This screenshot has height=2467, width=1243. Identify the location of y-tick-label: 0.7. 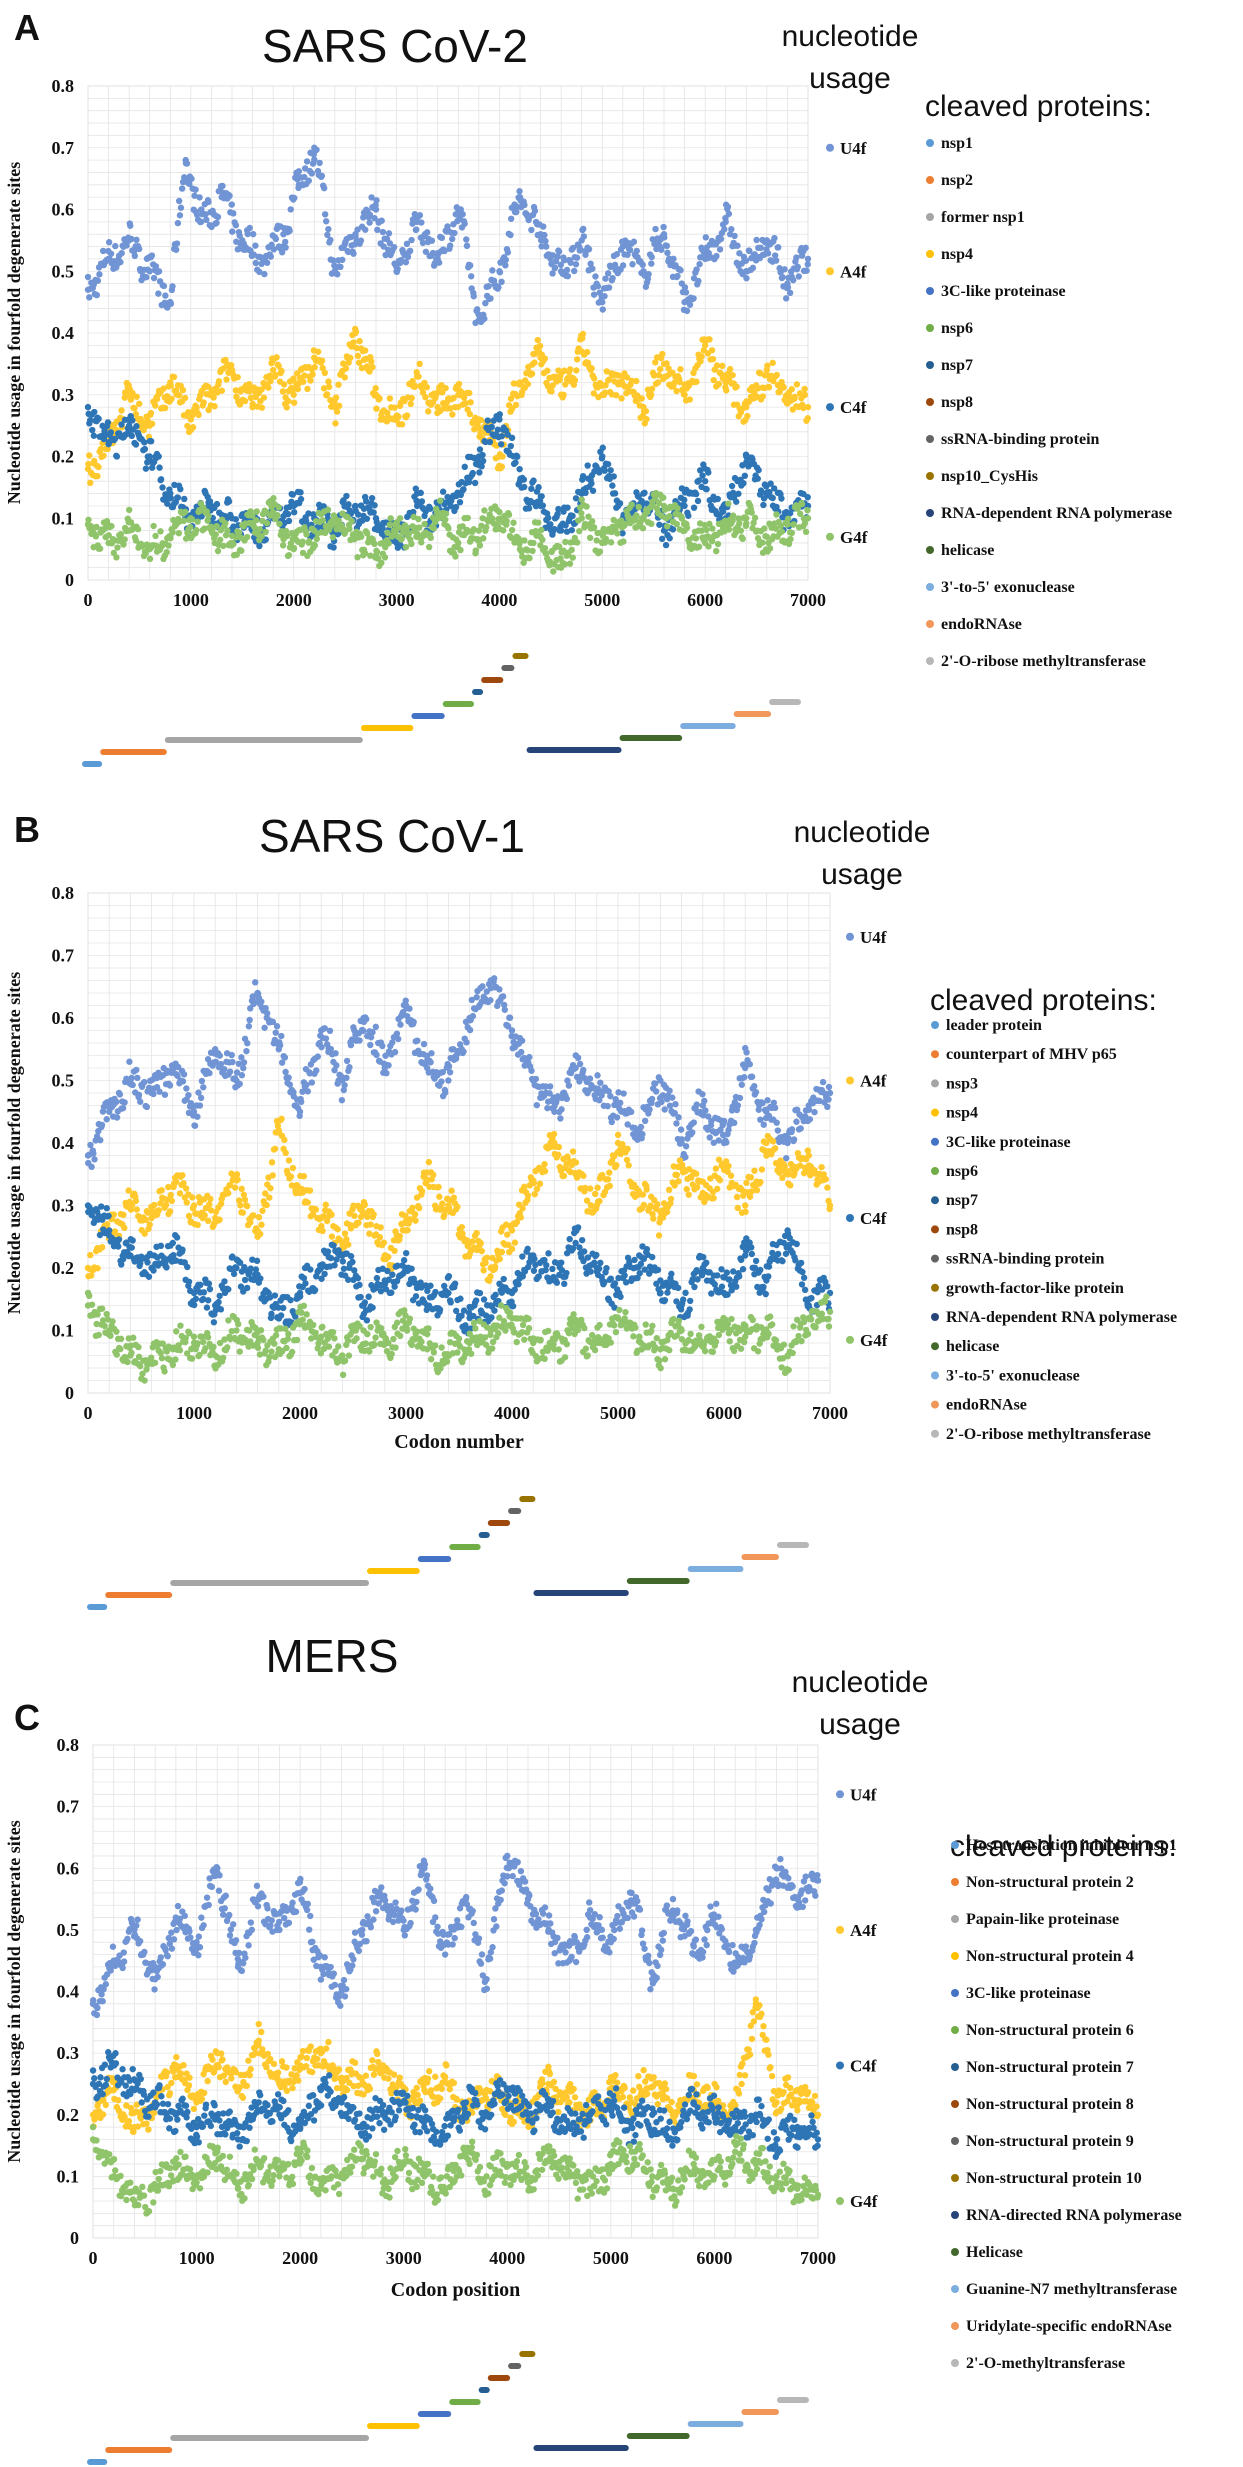
(63, 956).